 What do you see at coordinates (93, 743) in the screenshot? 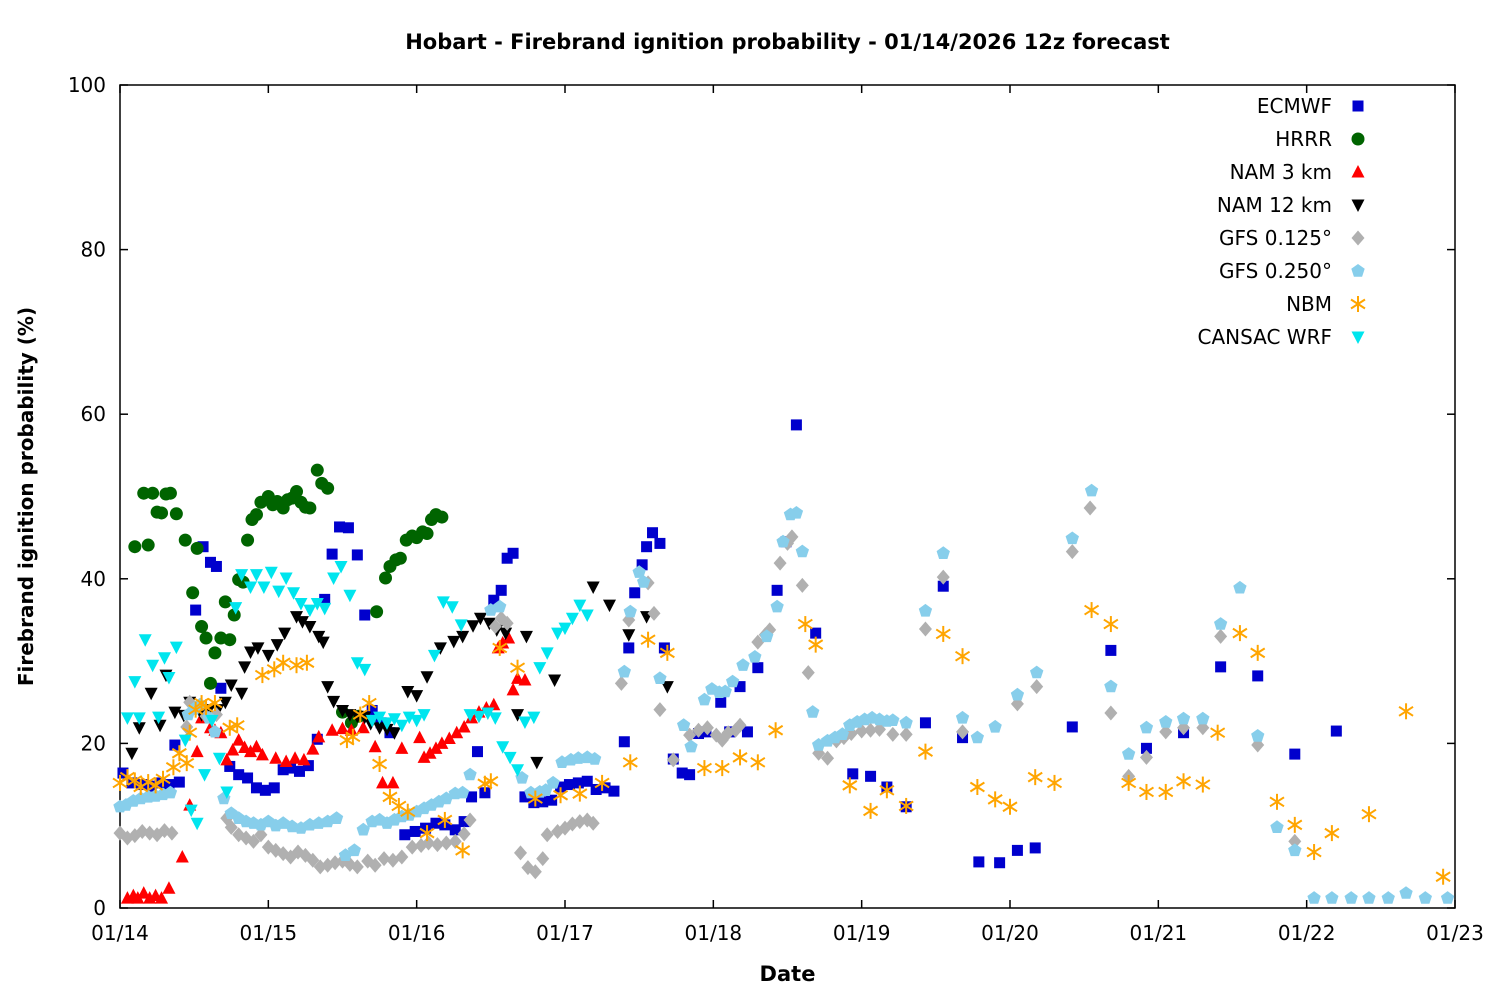
I see `y-tick-label: 20` at bounding box center [93, 743].